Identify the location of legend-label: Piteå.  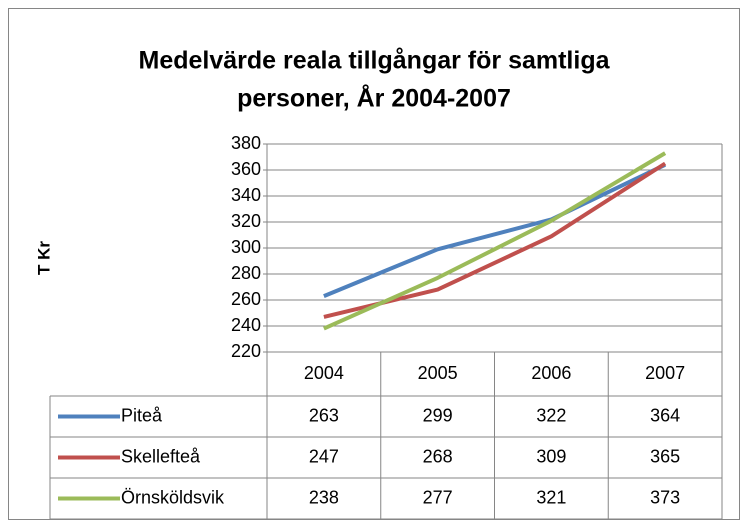
(142, 415).